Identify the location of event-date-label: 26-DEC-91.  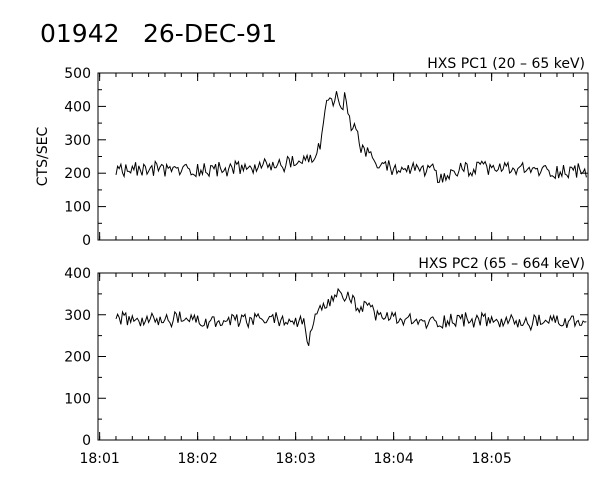
(210, 33).